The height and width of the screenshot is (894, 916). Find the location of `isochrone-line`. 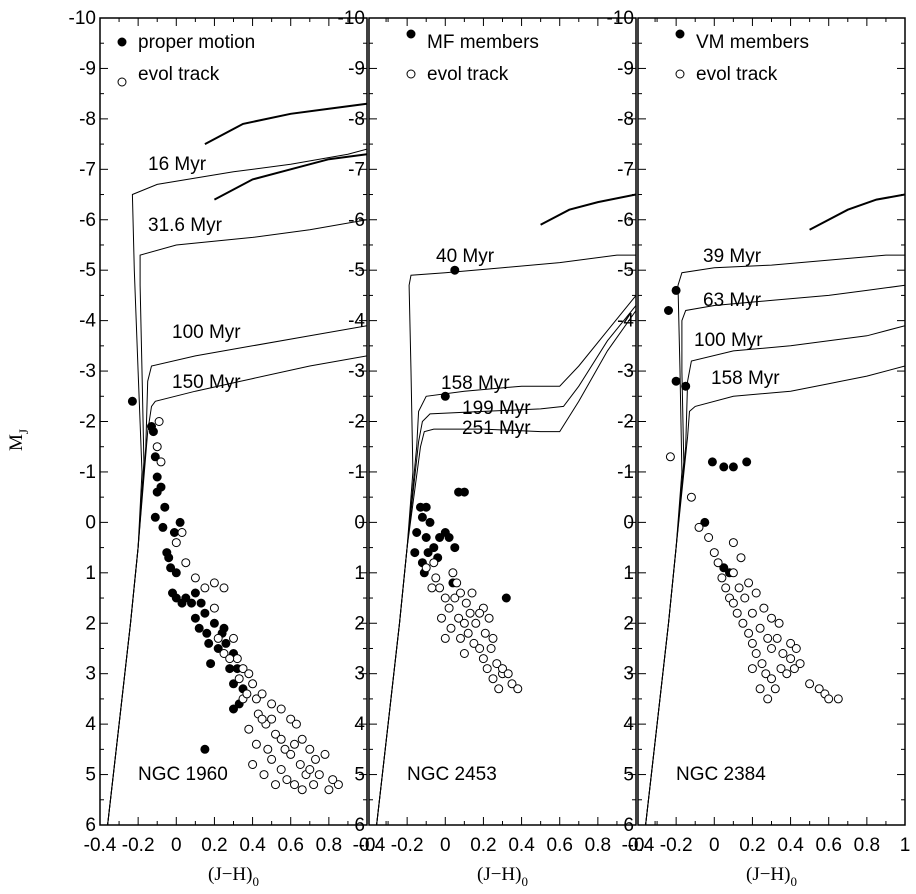

isochrone-line is located at coordinates (237, 590).